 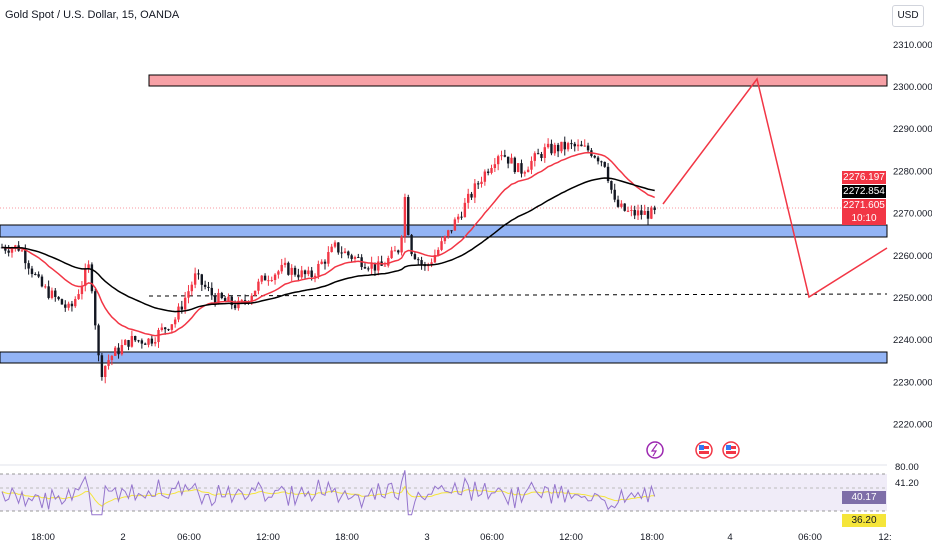 I want to click on us-flag-event-icon, so click(x=704, y=450).